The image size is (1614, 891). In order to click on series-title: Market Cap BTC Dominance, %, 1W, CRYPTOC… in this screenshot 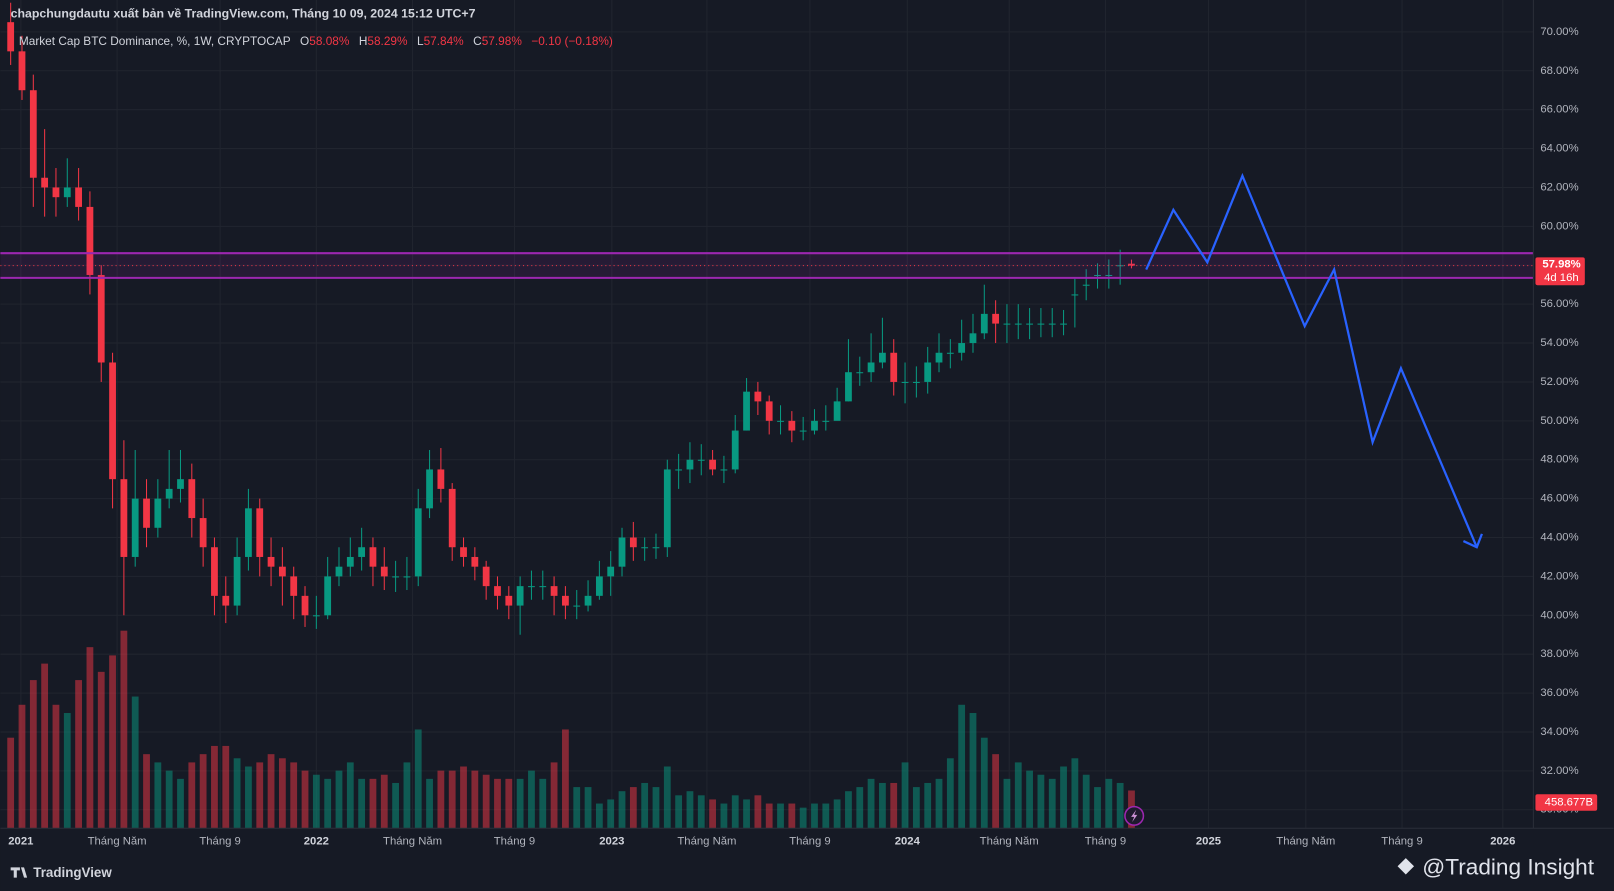, I will do `click(155, 41)`.